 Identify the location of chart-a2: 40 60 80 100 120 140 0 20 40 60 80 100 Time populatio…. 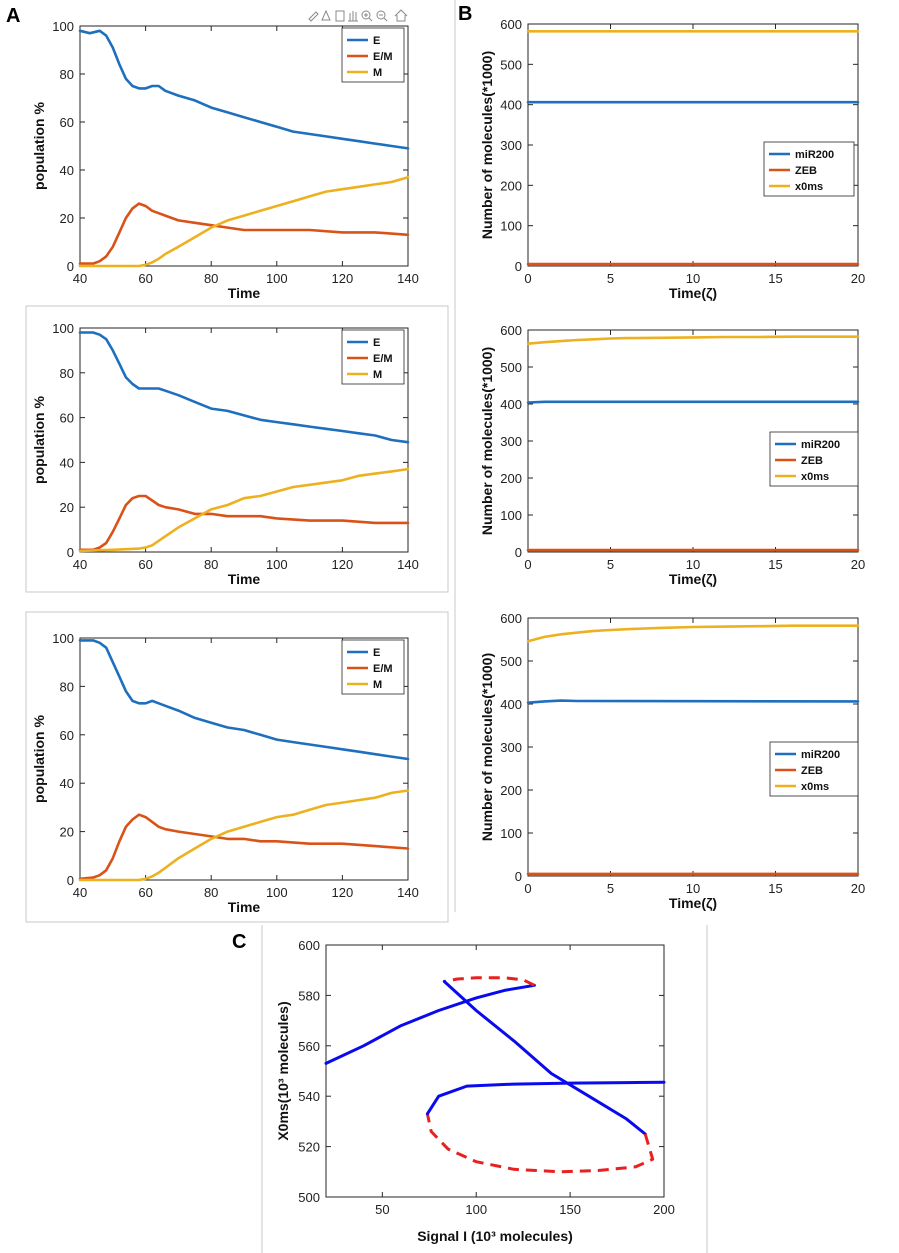
(225, 454).